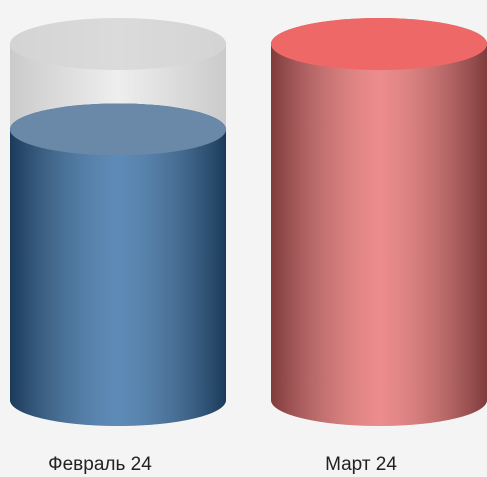 The width and height of the screenshot is (487, 477). I want to click on x-tick-label: Март 24, so click(361, 464).